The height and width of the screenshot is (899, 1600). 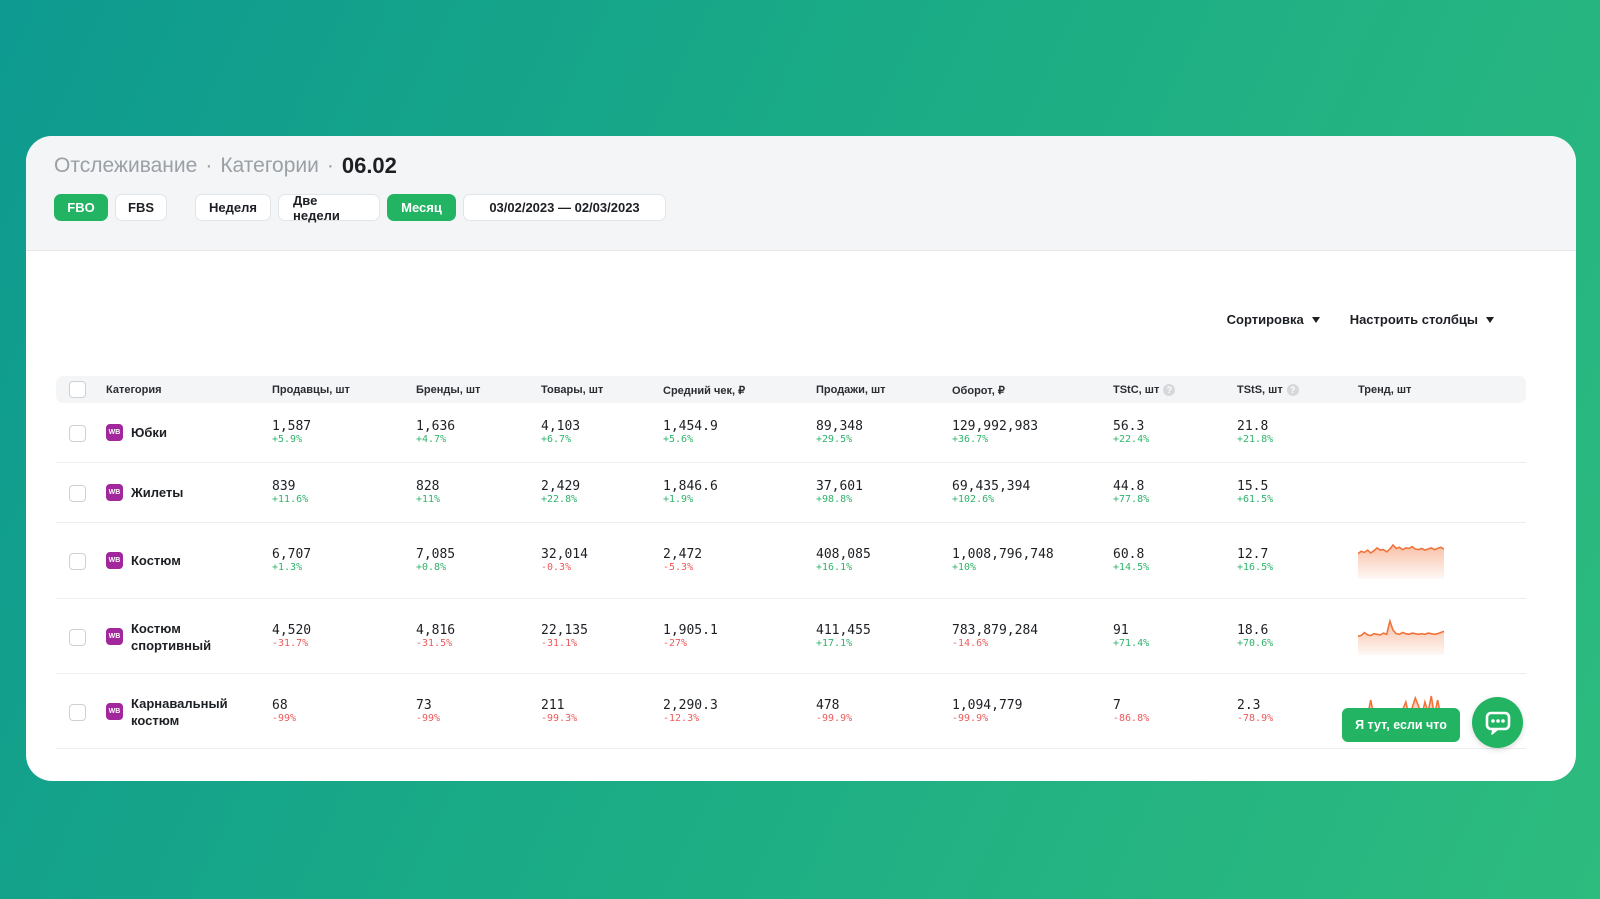 What do you see at coordinates (77, 389) in the screenshot?
I see `select-all-checkbox` at bounding box center [77, 389].